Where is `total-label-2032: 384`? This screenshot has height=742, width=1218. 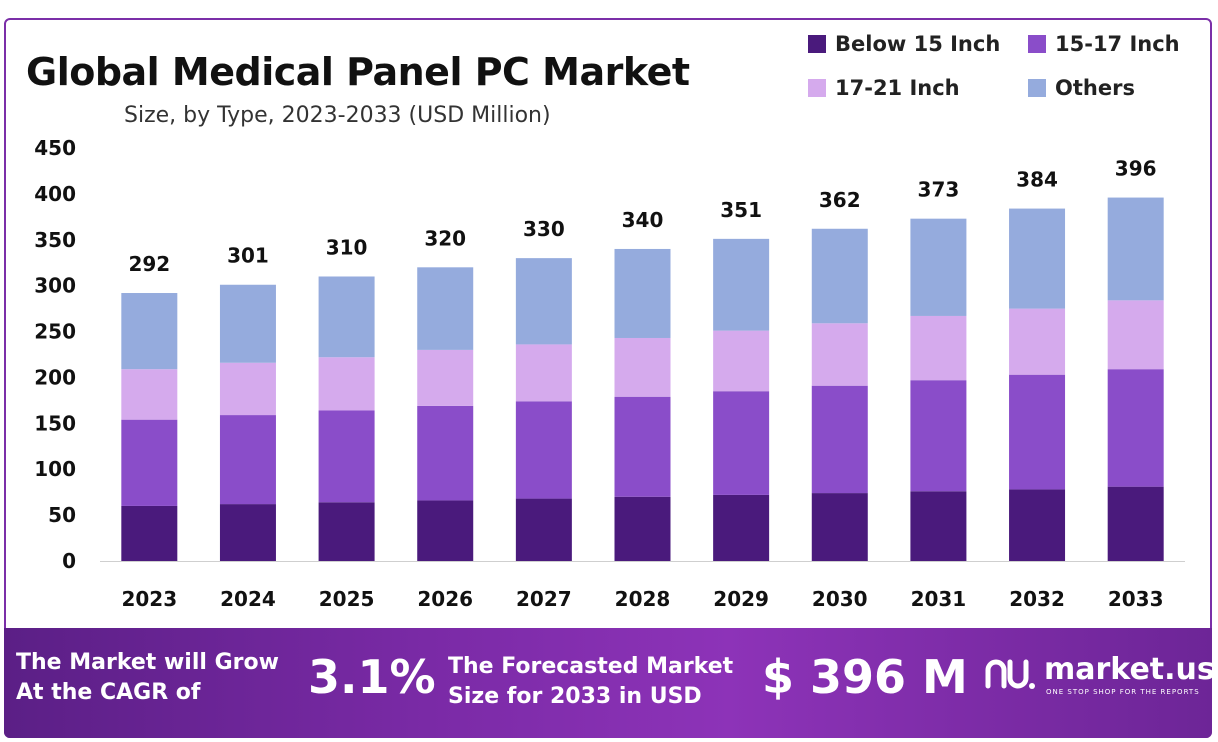
total-label-2032: 384 is located at coordinates (1037, 180).